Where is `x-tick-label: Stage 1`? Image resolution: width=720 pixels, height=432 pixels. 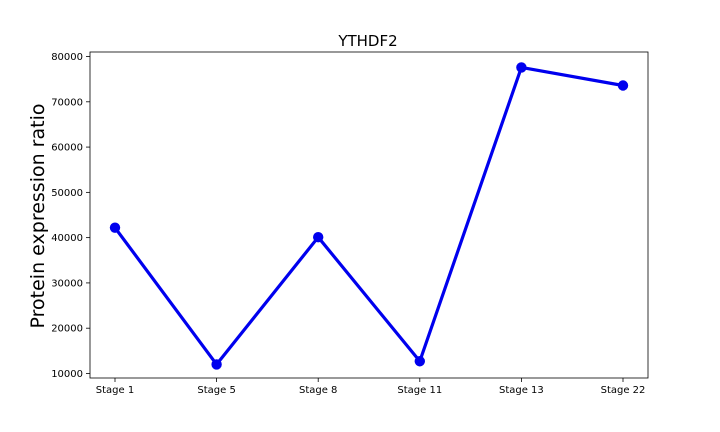 x-tick-label: Stage 1 is located at coordinates (115, 390).